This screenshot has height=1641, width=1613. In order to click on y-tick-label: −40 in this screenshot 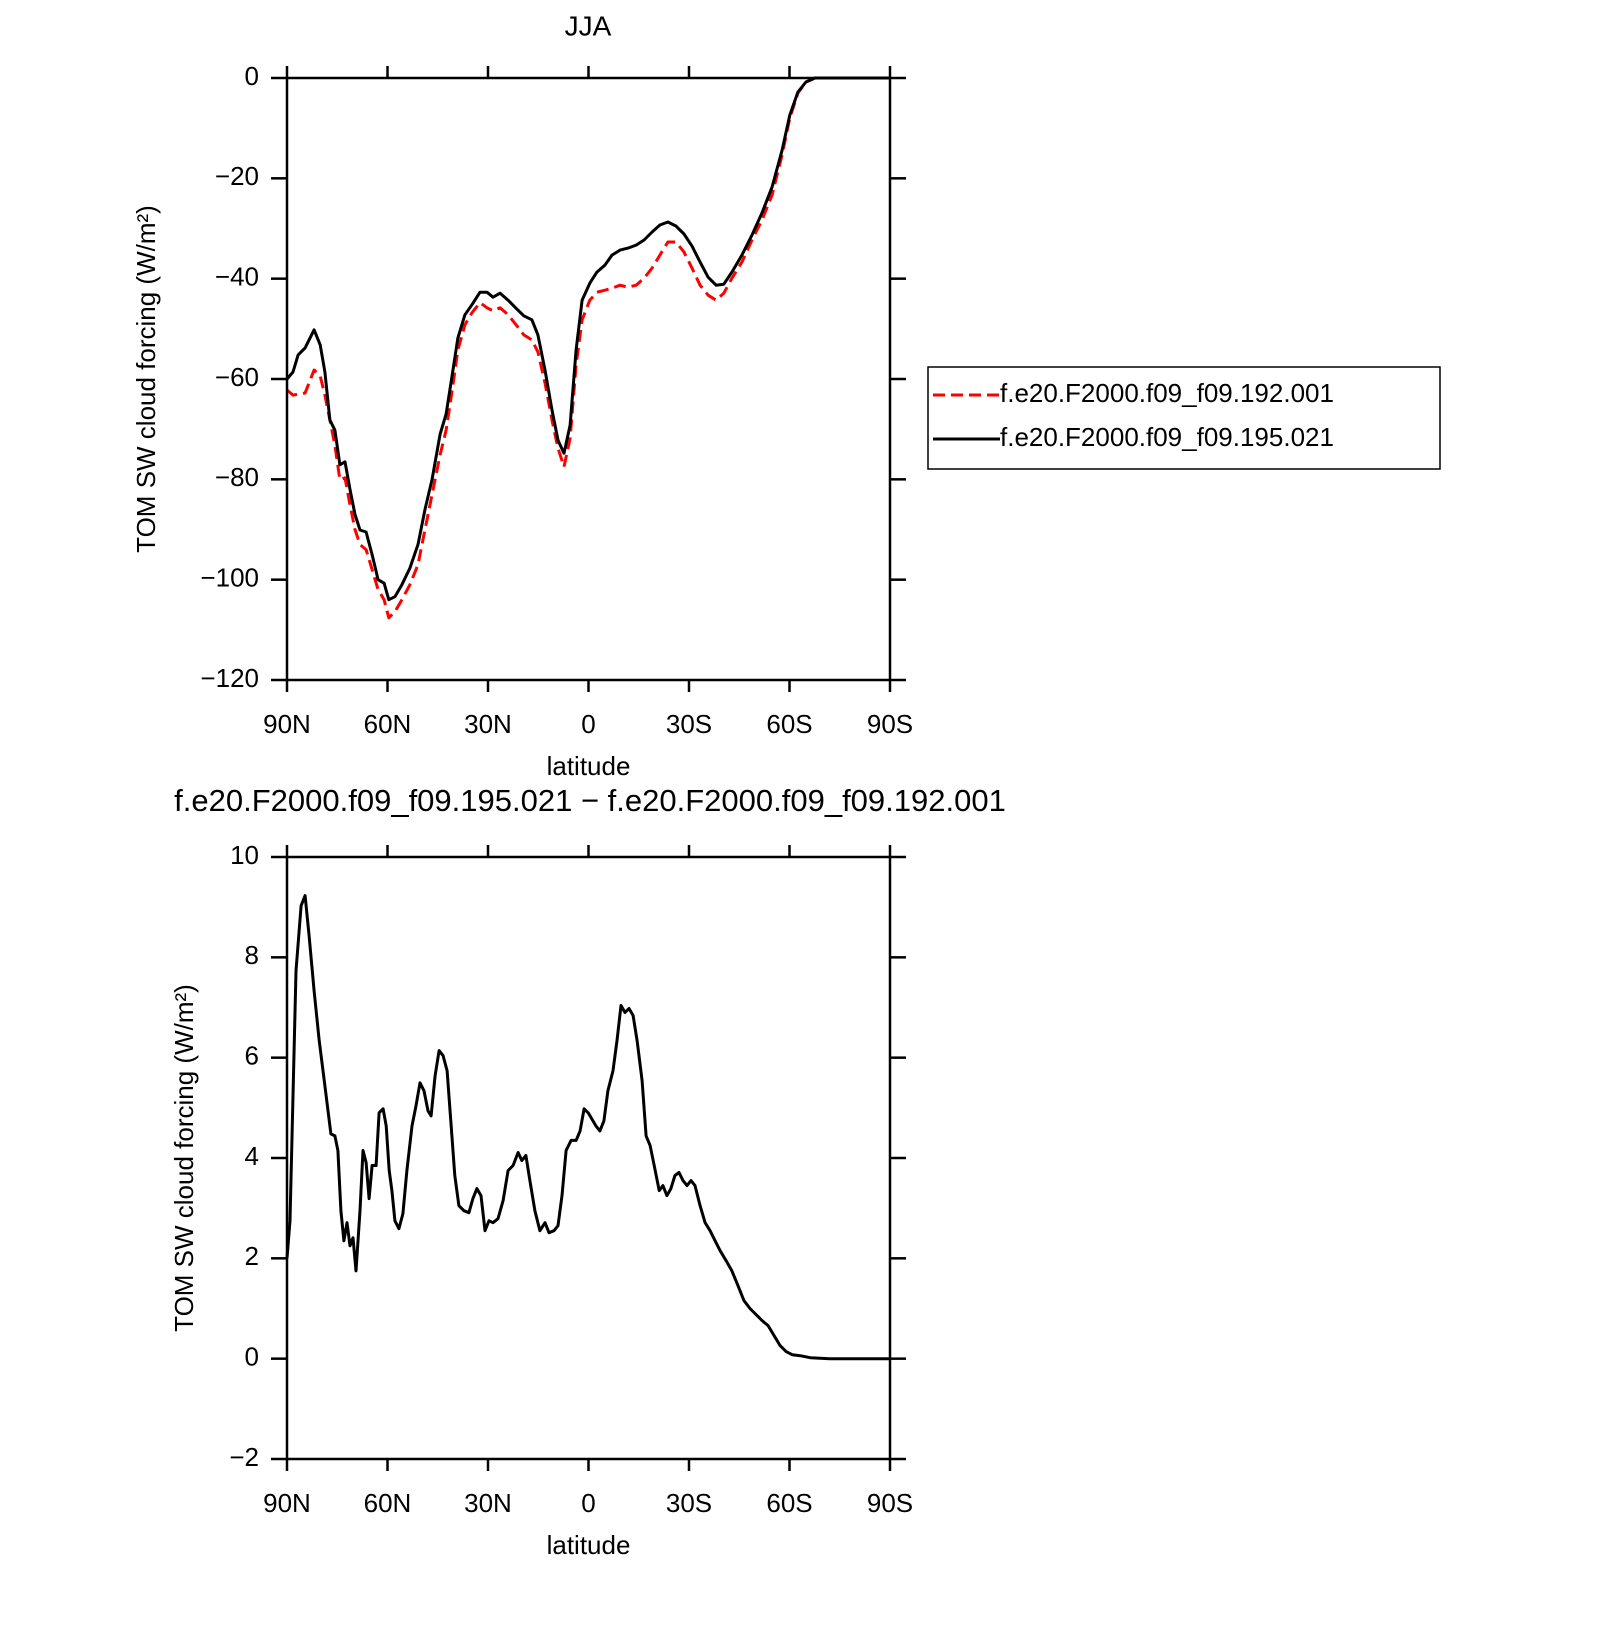, I will do `click(237, 277)`.